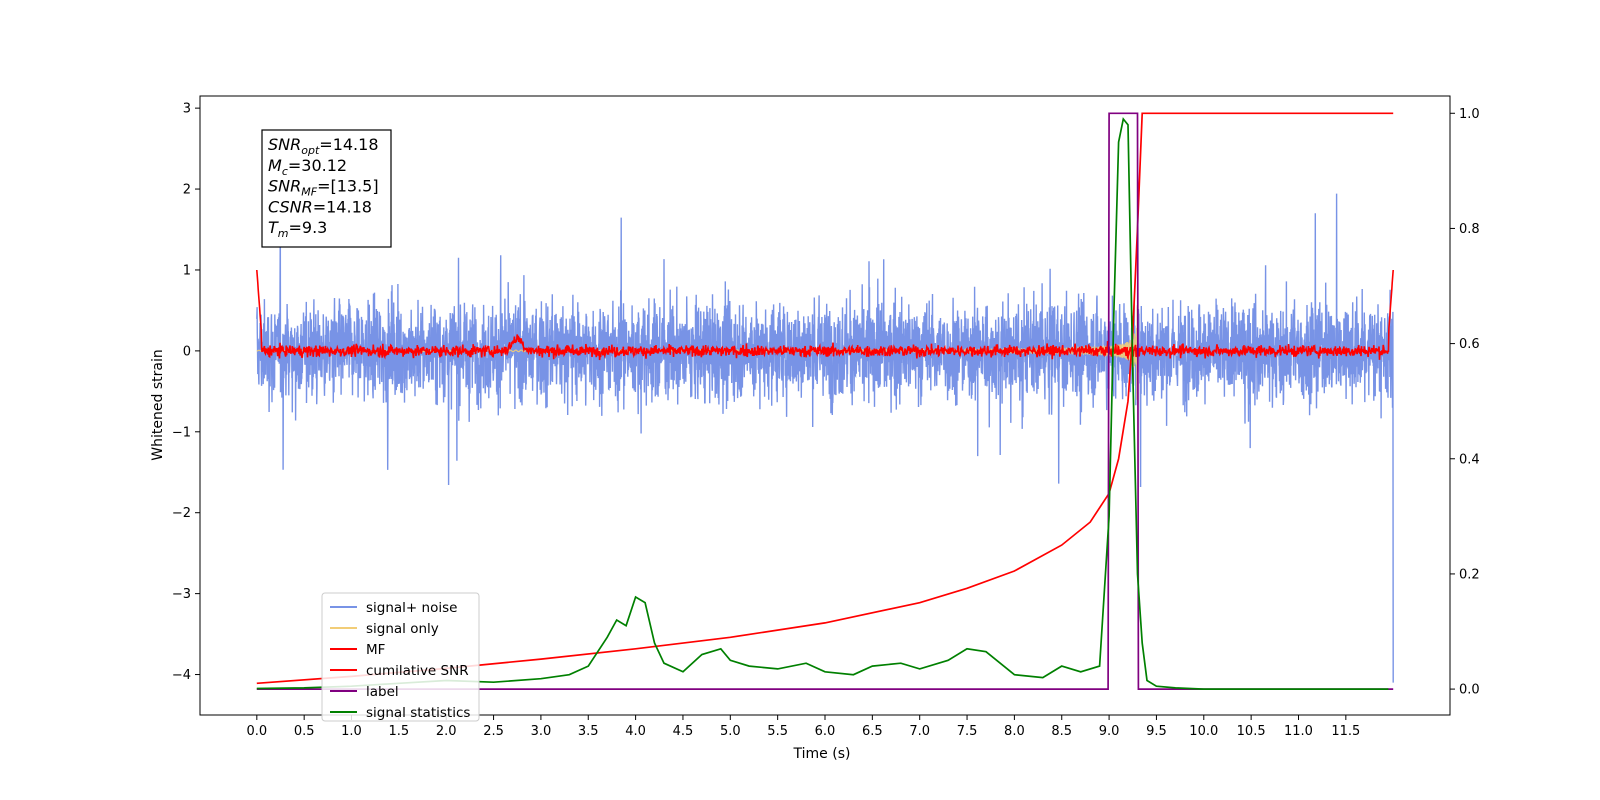 The height and width of the screenshot is (800, 1600). I want to click on info-line: CSNR=14.18, so click(320, 206).